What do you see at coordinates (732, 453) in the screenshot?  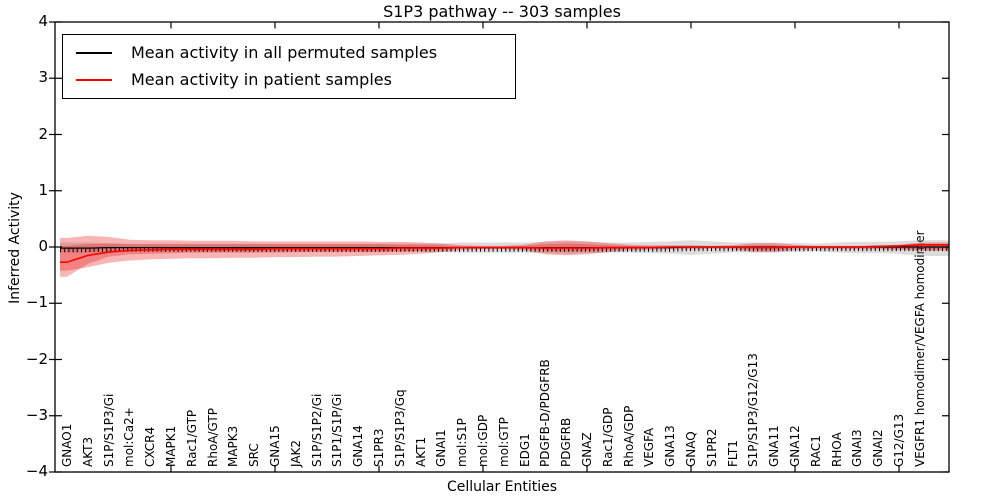 I see `entity-label: FLT1` at bounding box center [732, 453].